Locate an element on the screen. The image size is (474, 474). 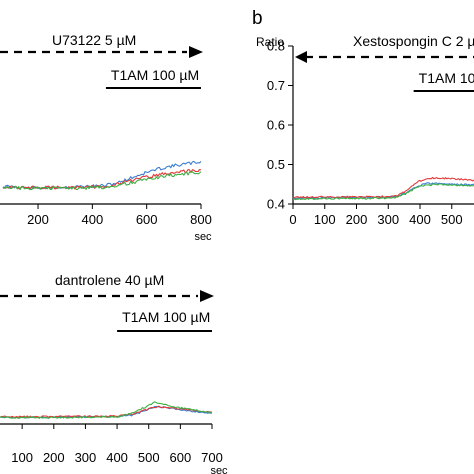
x-tick-label: 700 is located at coordinates (212, 457).